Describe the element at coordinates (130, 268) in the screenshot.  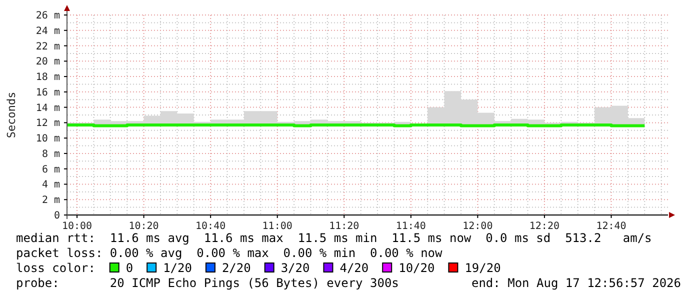
I see `legend-label: 0` at that location.